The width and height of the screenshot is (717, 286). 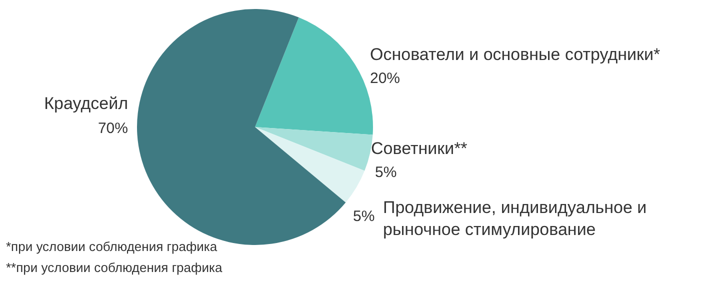 I want to click on slice-label: Продвижение, индивидуальное и рыночное стимулирование, so click(x=515, y=218).